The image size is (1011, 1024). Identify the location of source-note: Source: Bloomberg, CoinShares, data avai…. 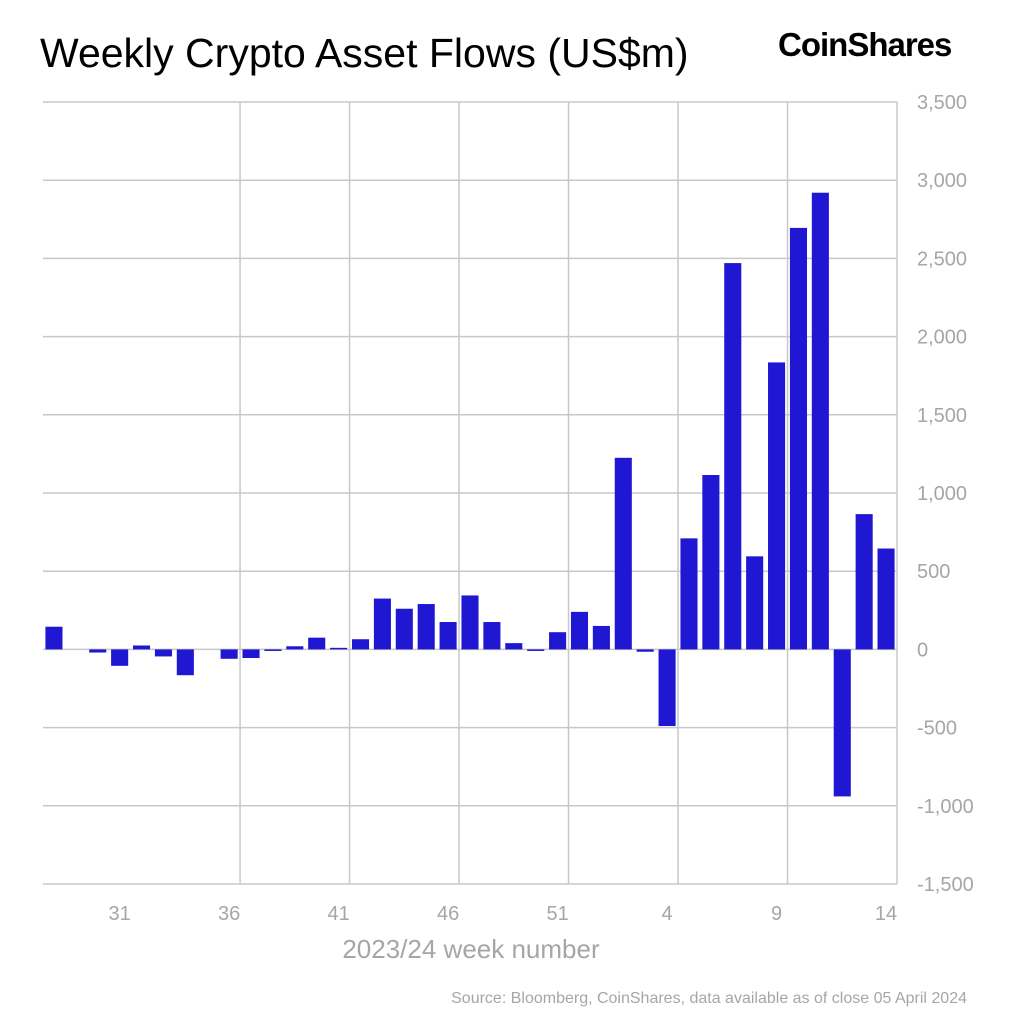
(709, 998).